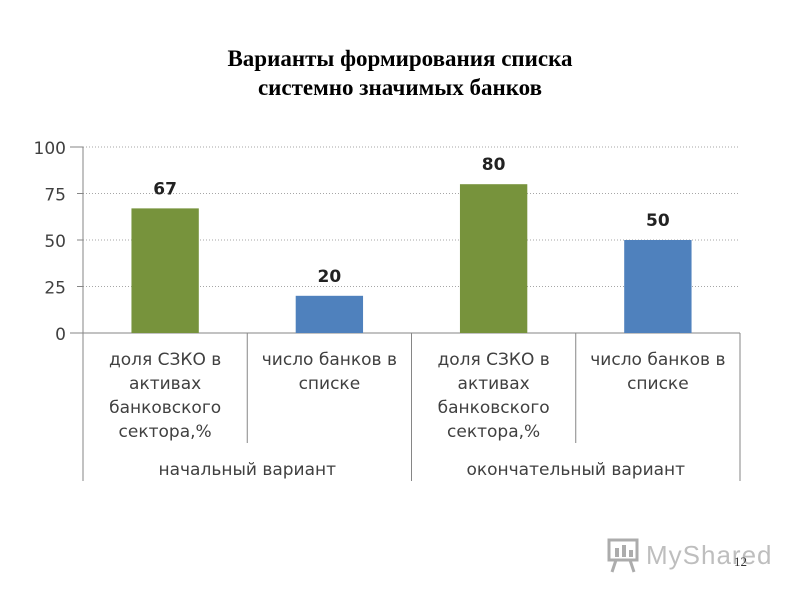  Describe the element at coordinates (709, 555) in the screenshot. I see `watermark-text: MyShared` at that location.